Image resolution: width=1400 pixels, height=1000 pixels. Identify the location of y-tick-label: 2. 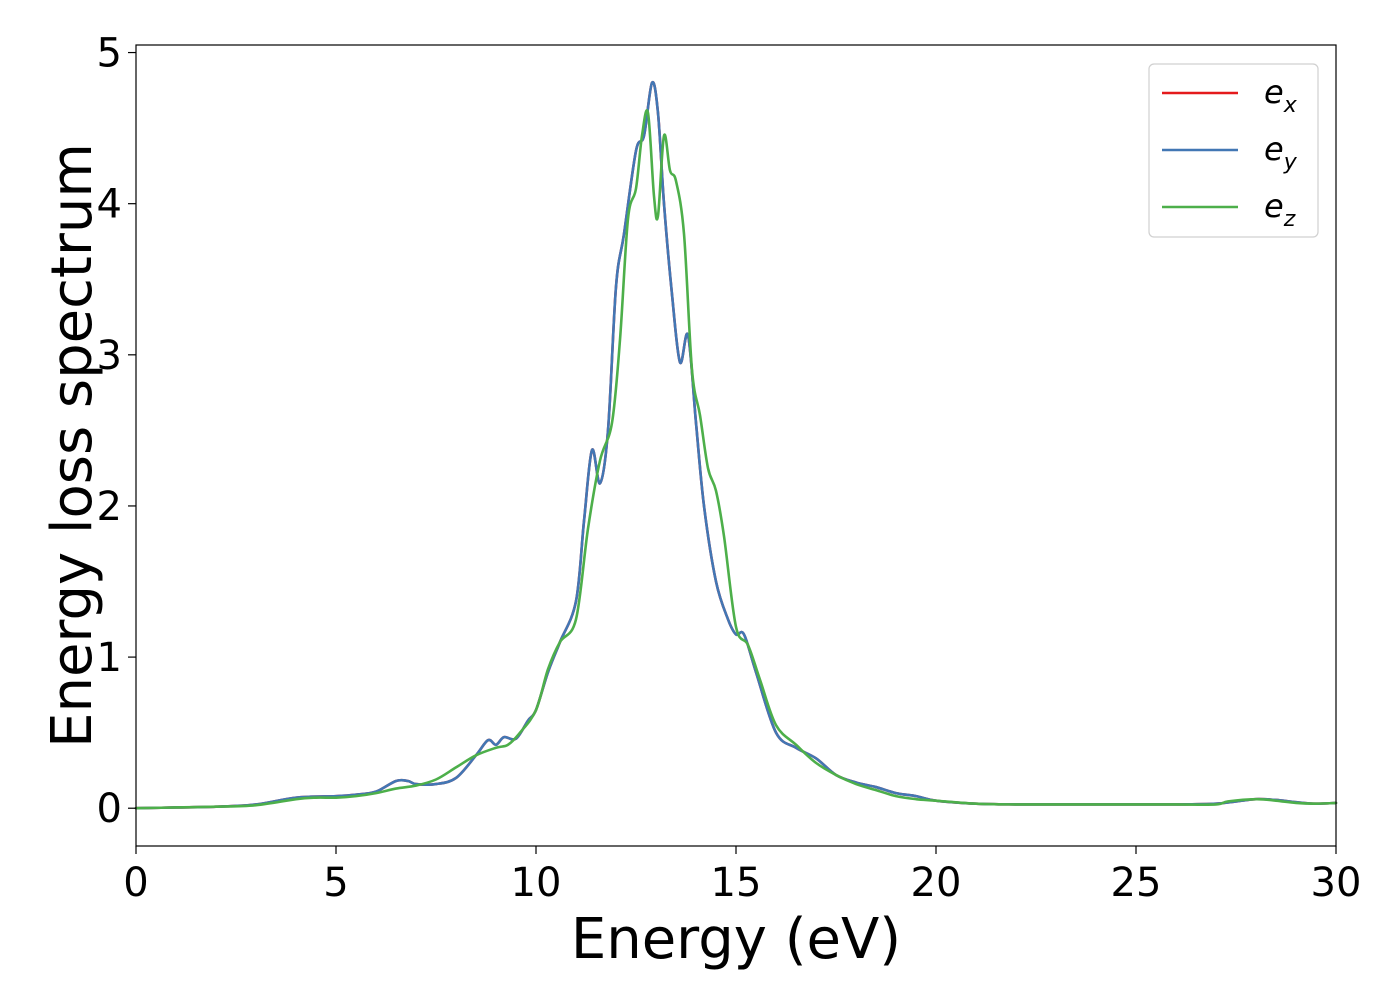
(109, 507).